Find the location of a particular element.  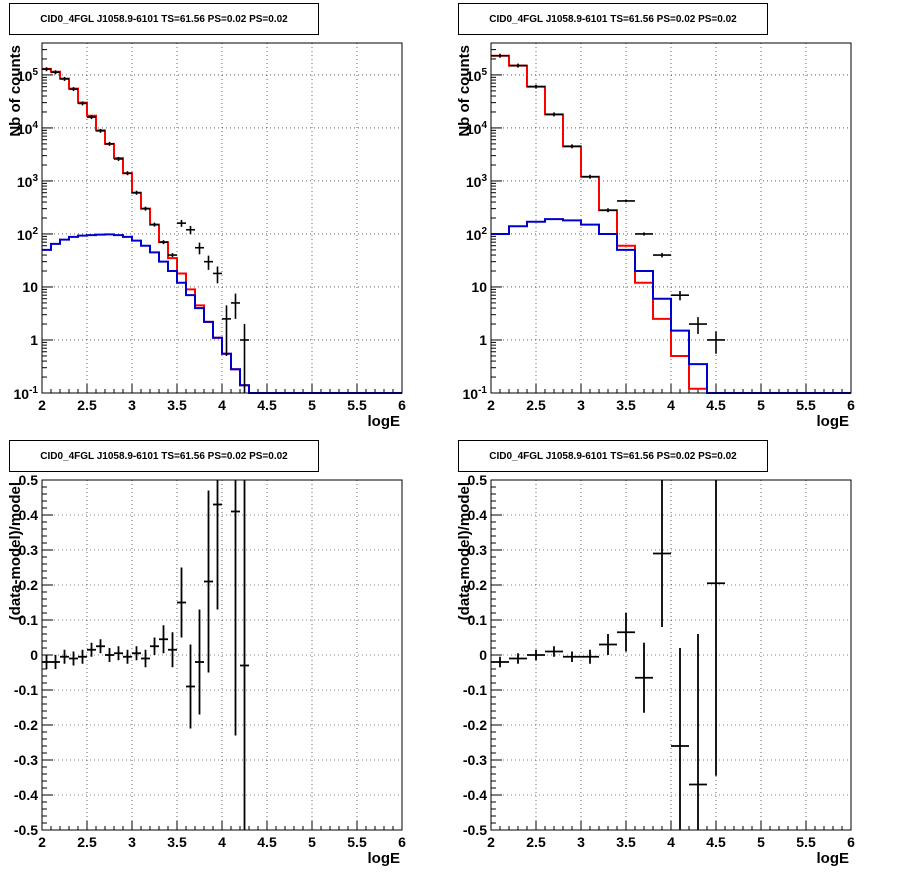

y-tick-label: 10⁻¹ is located at coordinates (26, 393).